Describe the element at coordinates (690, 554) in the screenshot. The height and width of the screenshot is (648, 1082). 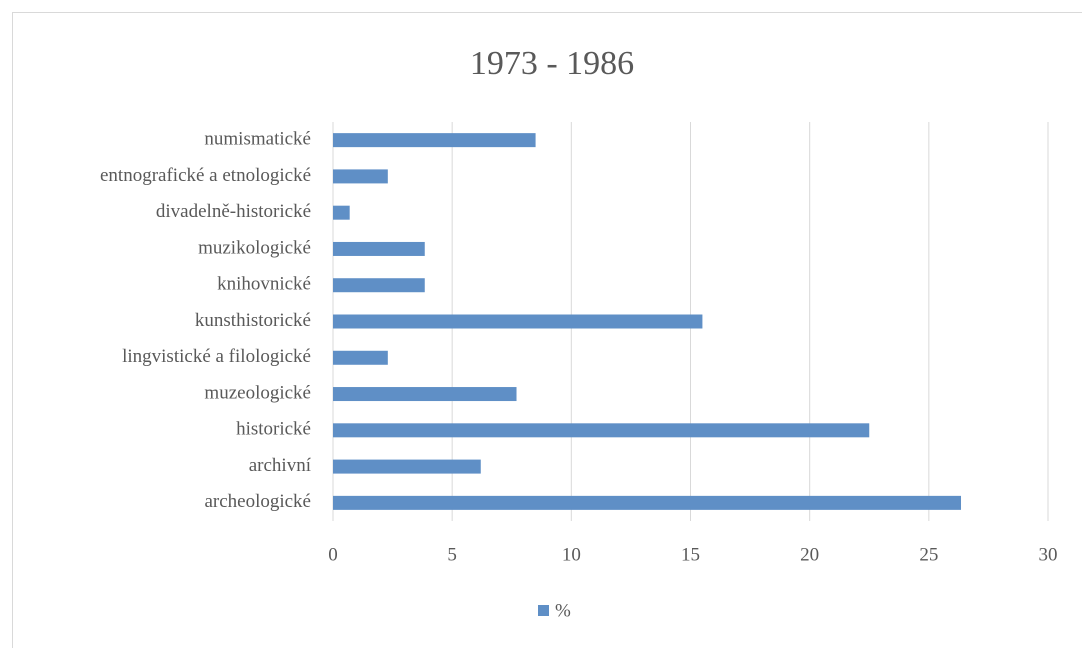
I see `x-tick-label: 15` at that location.